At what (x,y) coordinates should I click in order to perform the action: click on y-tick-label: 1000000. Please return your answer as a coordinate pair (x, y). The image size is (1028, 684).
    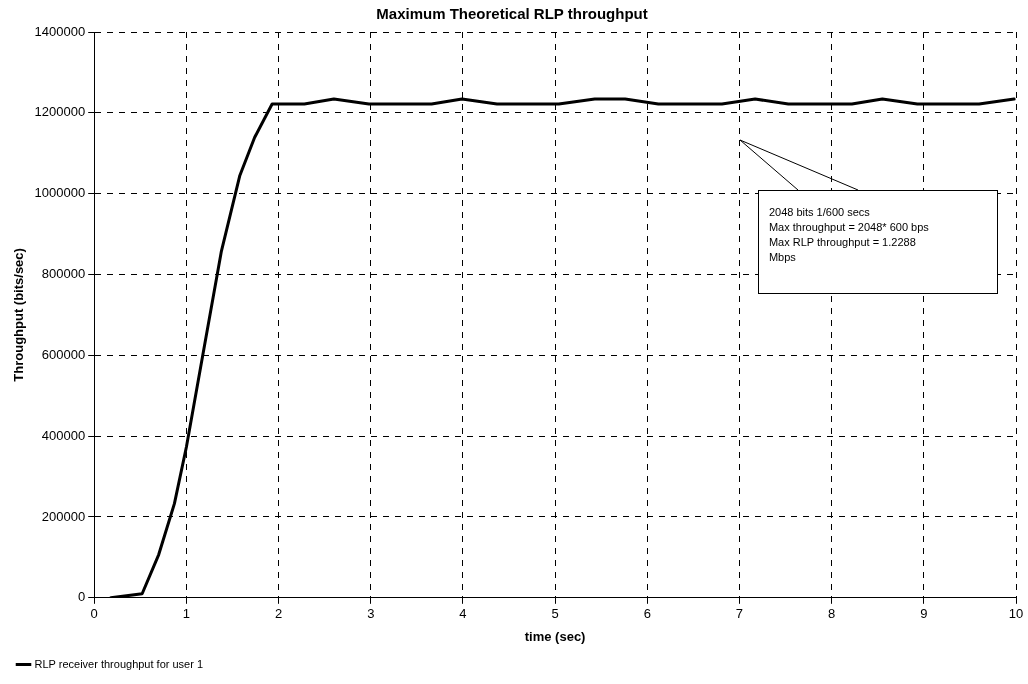
    Looking at the image, I should click on (60, 193).